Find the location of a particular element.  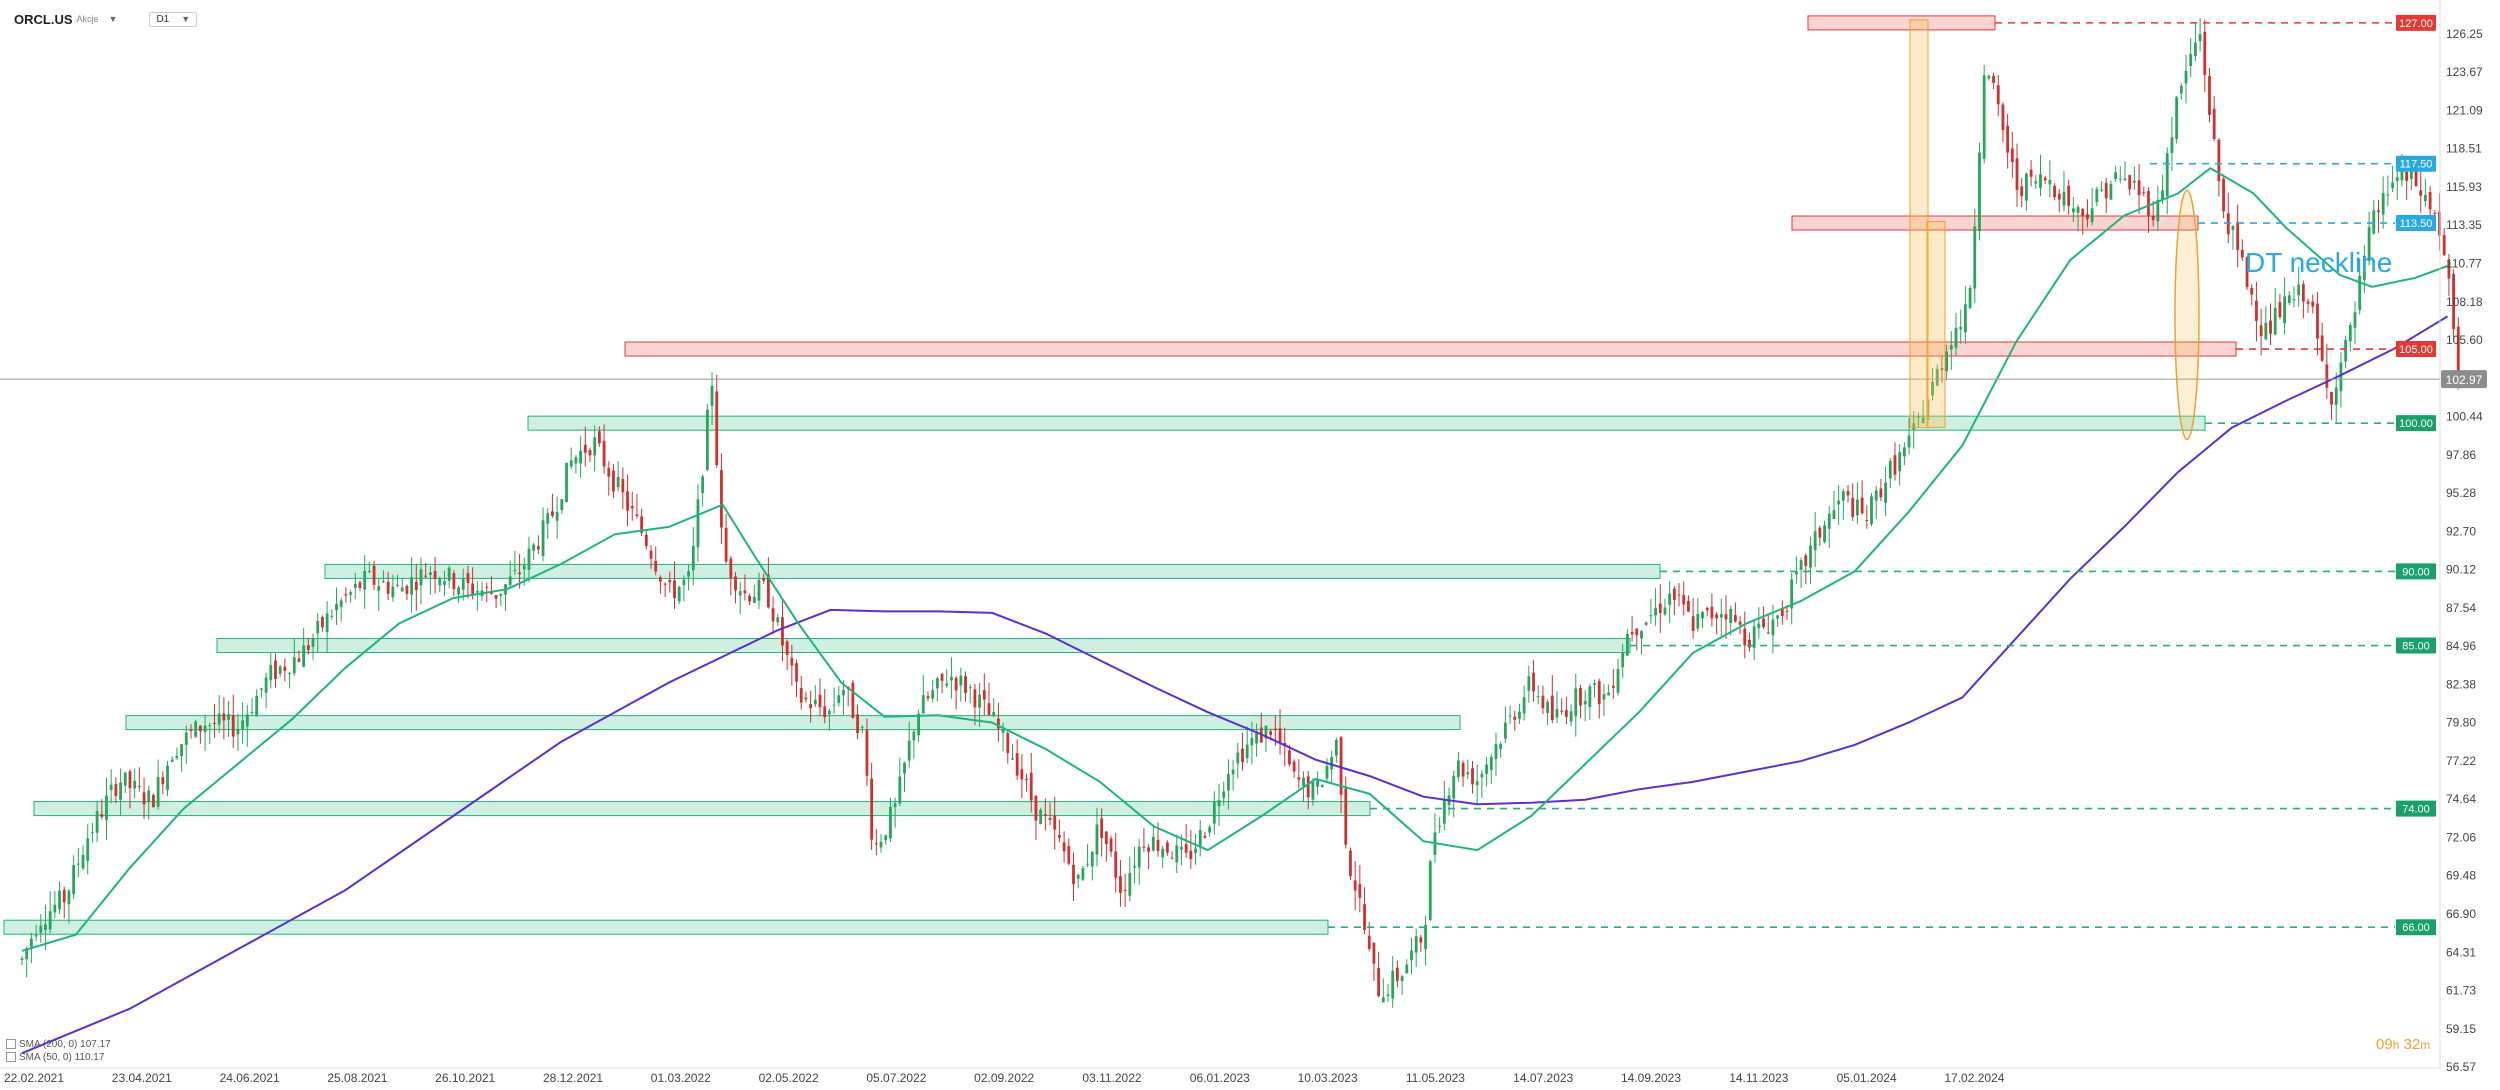

y-tick-label: 97.86 is located at coordinates (2461, 455).